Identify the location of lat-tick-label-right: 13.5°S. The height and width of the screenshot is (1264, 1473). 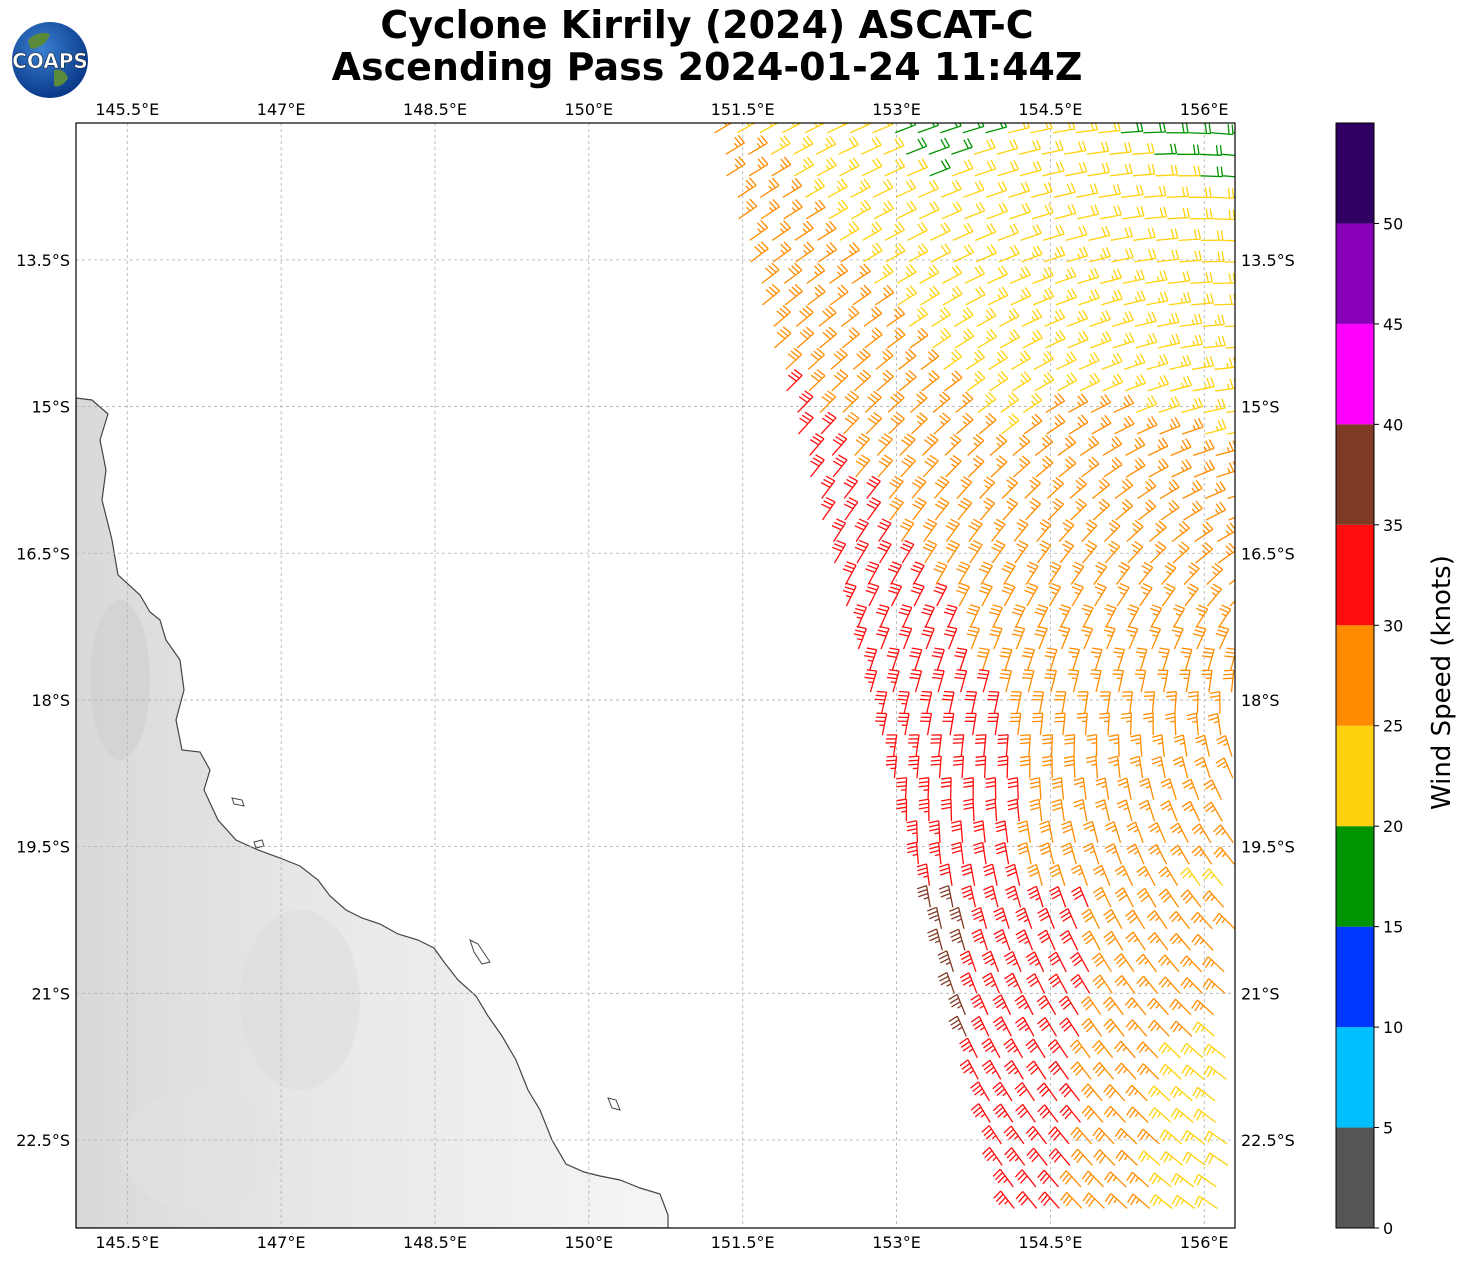
(1268, 260).